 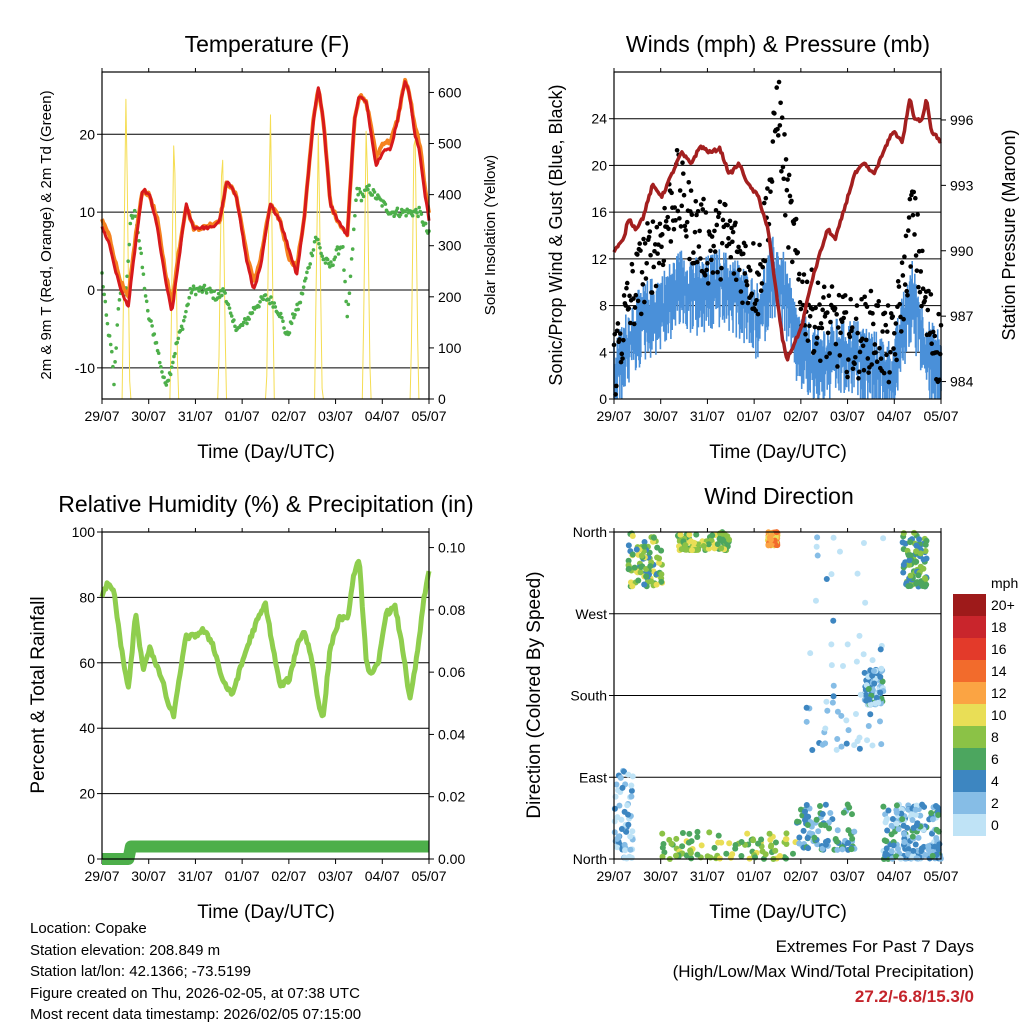 What do you see at coordinates (267, 44) in the screenshot?
I see `temperature-title: Temperature (F)` at bounding box center [267, 44].